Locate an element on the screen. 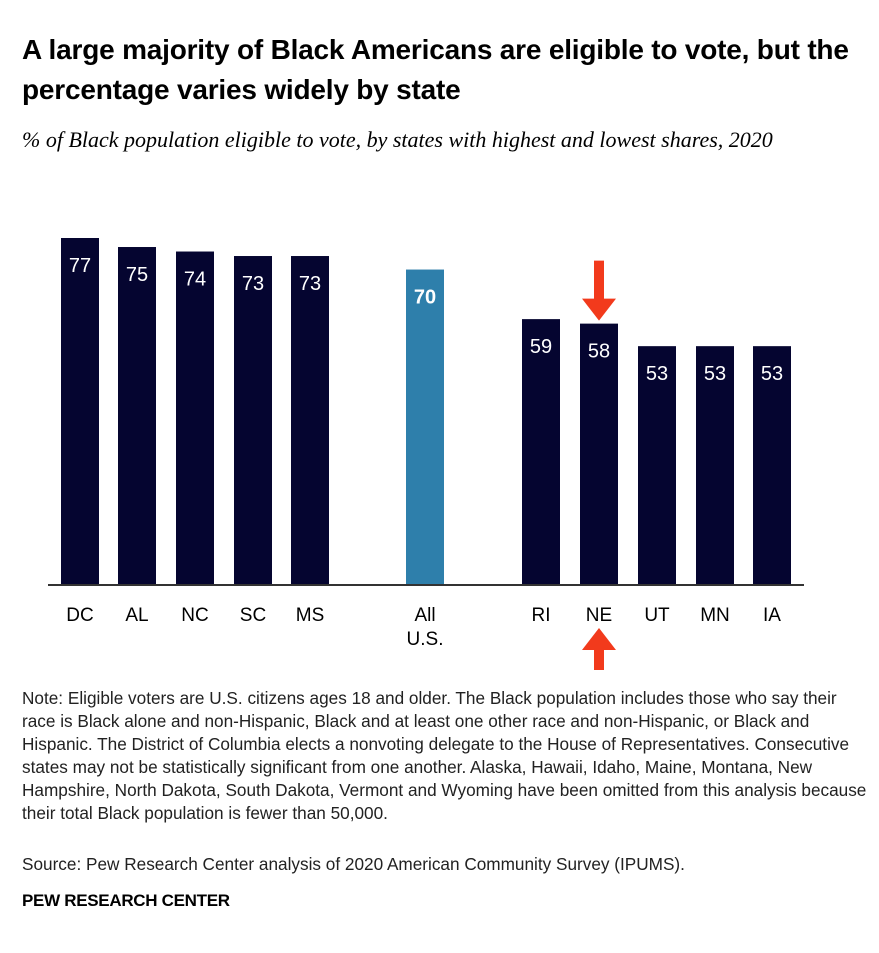 The height and width of the screenshot is (953, 879). bar-nc is located at coordinates (195, 418).